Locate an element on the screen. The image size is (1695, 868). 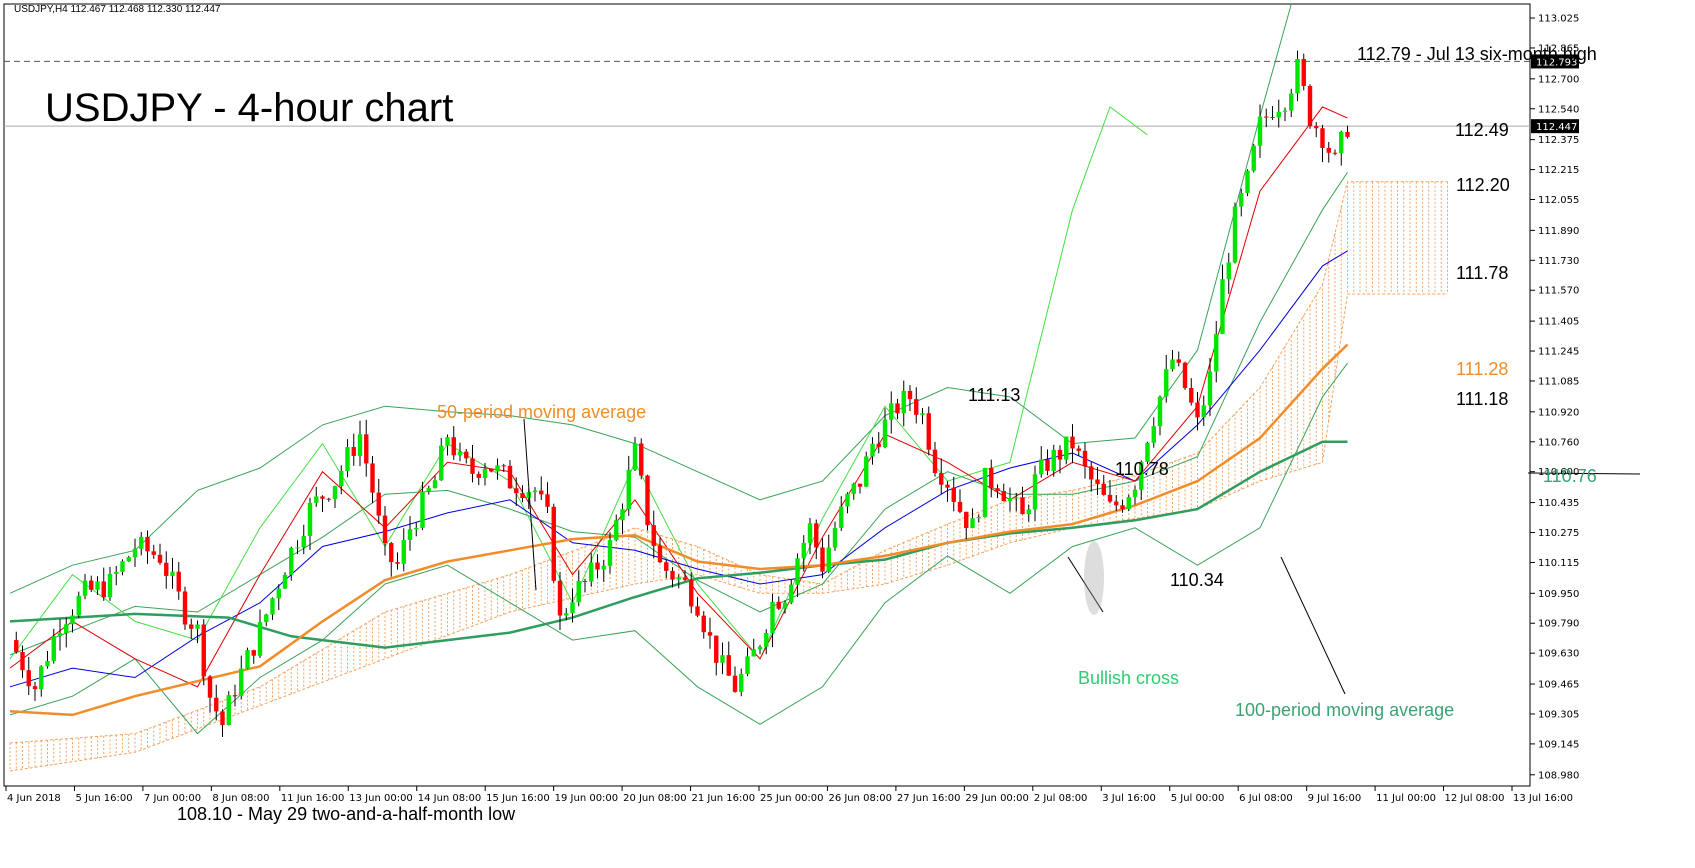
ma100-level-leader is located at coordinates (1584, 473).